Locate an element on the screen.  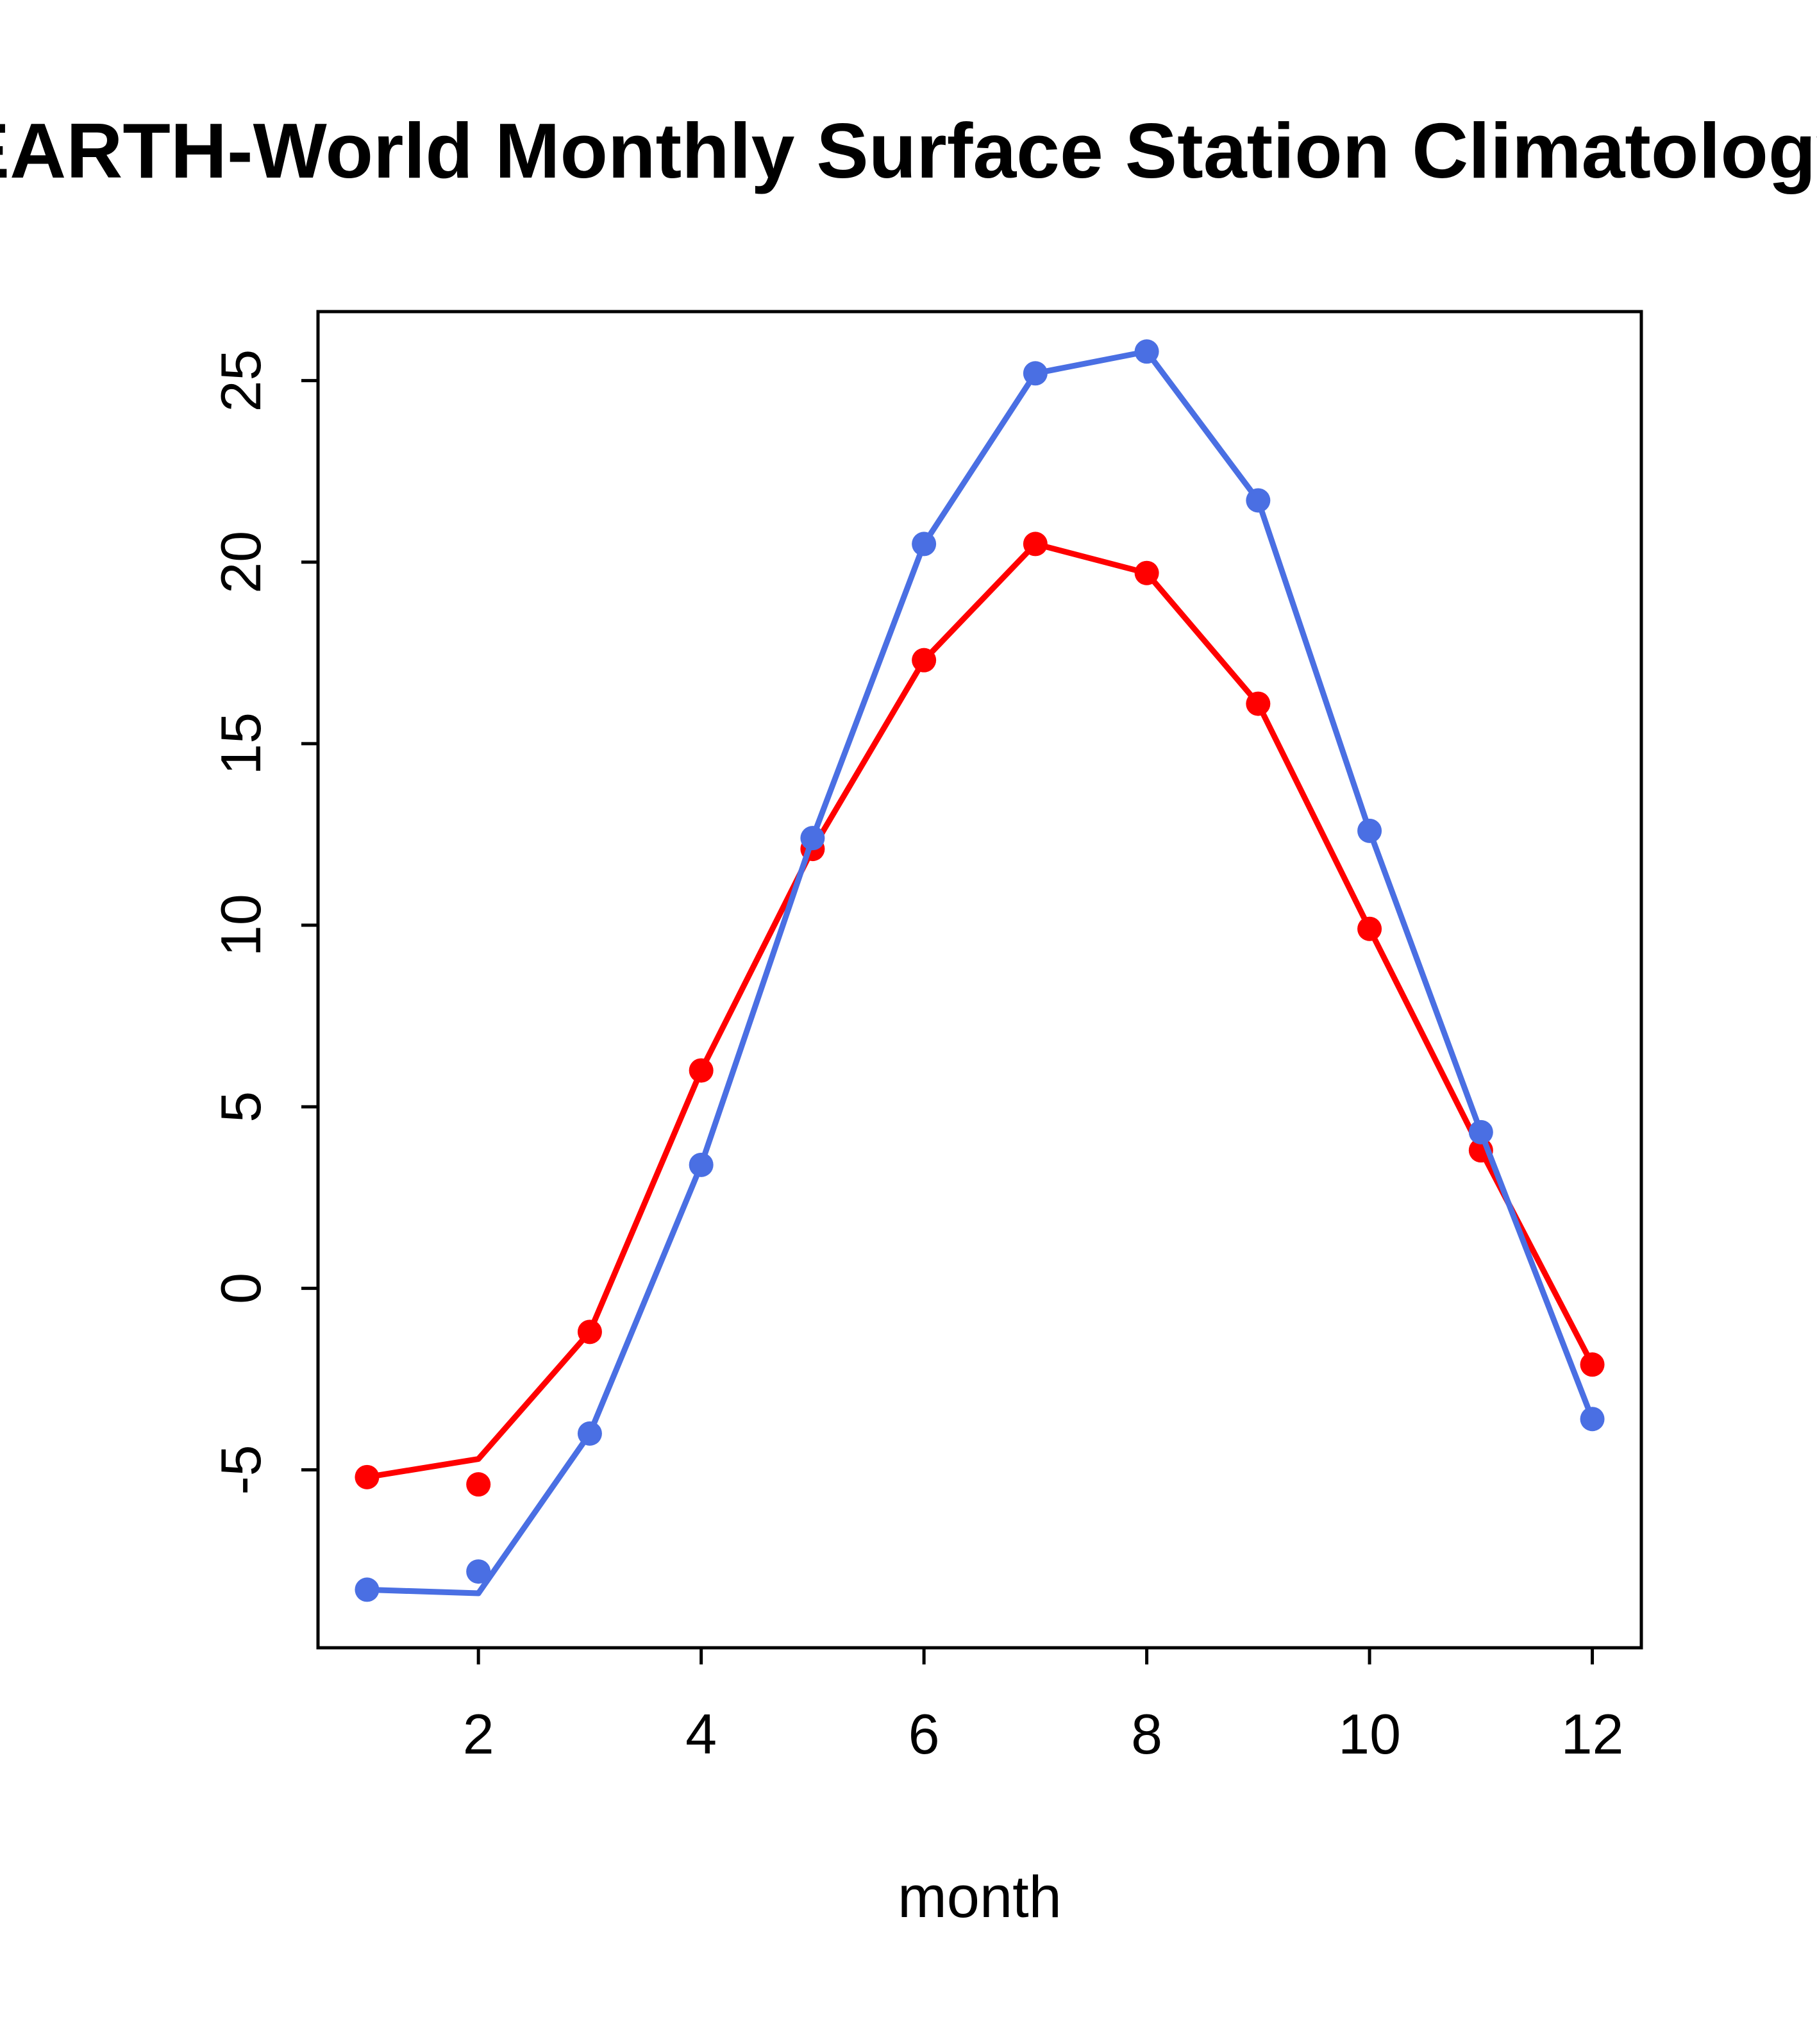
x-tick-label: 12 is located at coordinates (1593, 1734).